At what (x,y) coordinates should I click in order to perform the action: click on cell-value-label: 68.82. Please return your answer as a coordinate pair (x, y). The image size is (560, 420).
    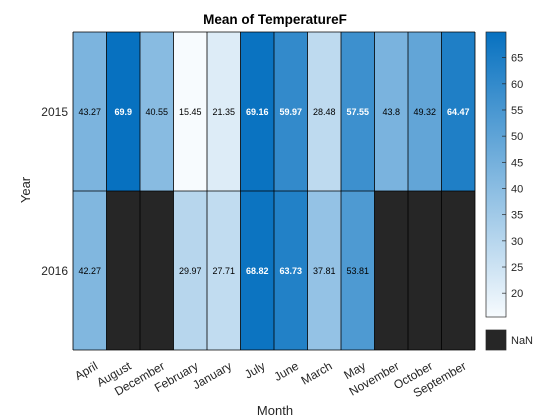
    Looking at the image, I should click on (257, 271).